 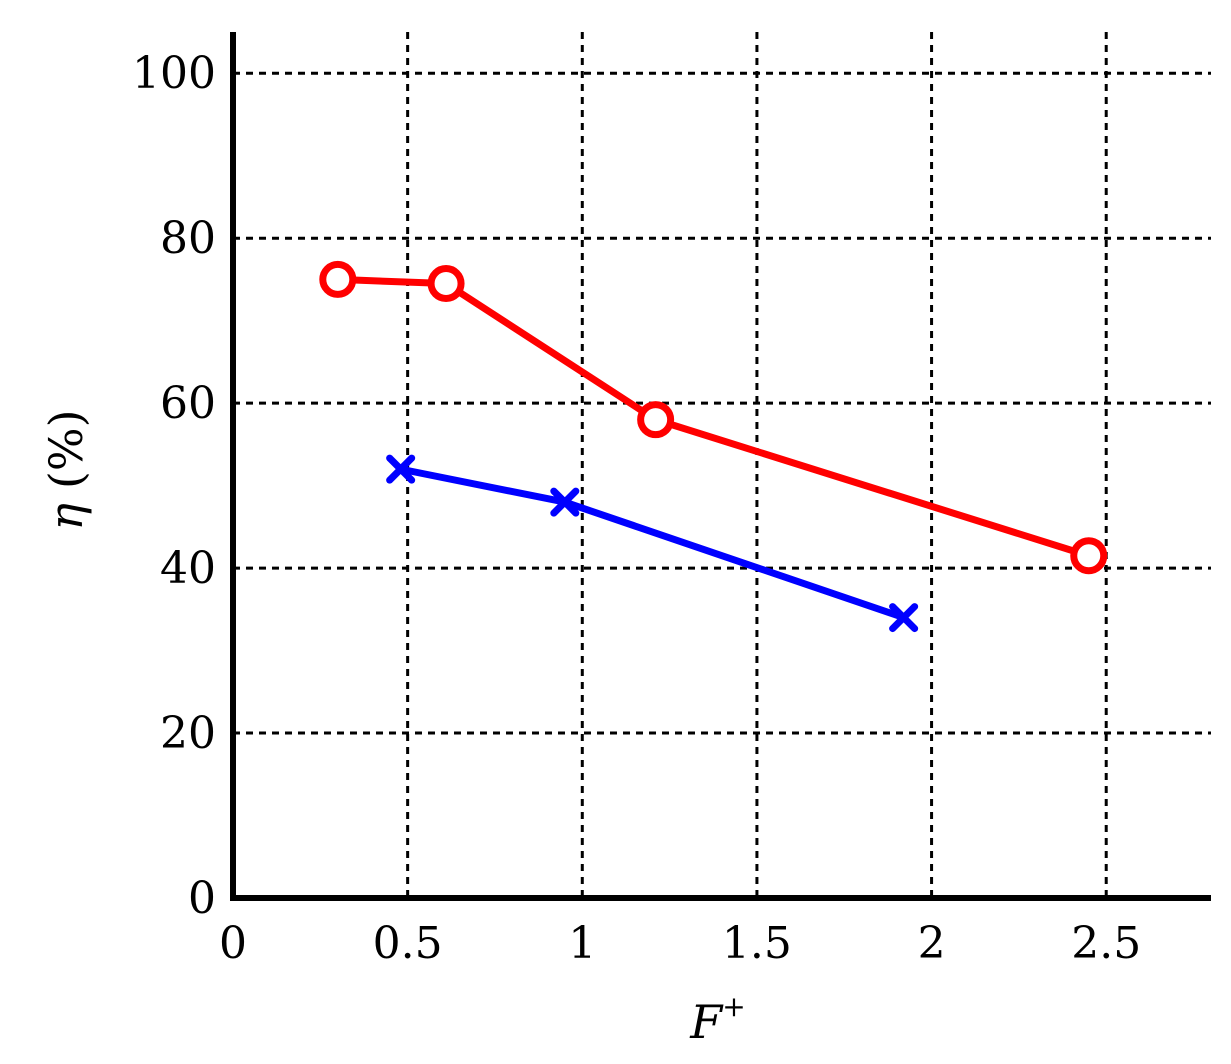 I want to click on x-tick-labels: 0 0.5 1 1.5 2 2.5, so click(x=680, y=943).